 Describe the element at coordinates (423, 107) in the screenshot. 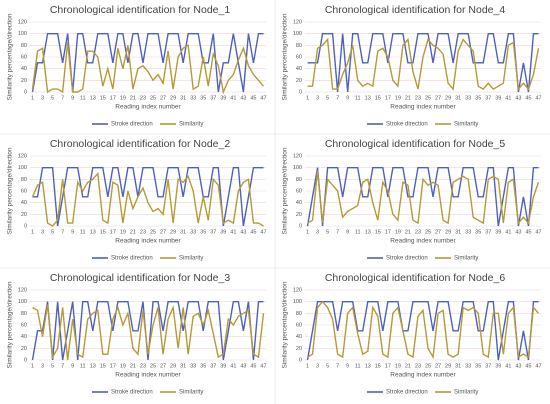

I see `x-axis-title: Reading index number` at that location.